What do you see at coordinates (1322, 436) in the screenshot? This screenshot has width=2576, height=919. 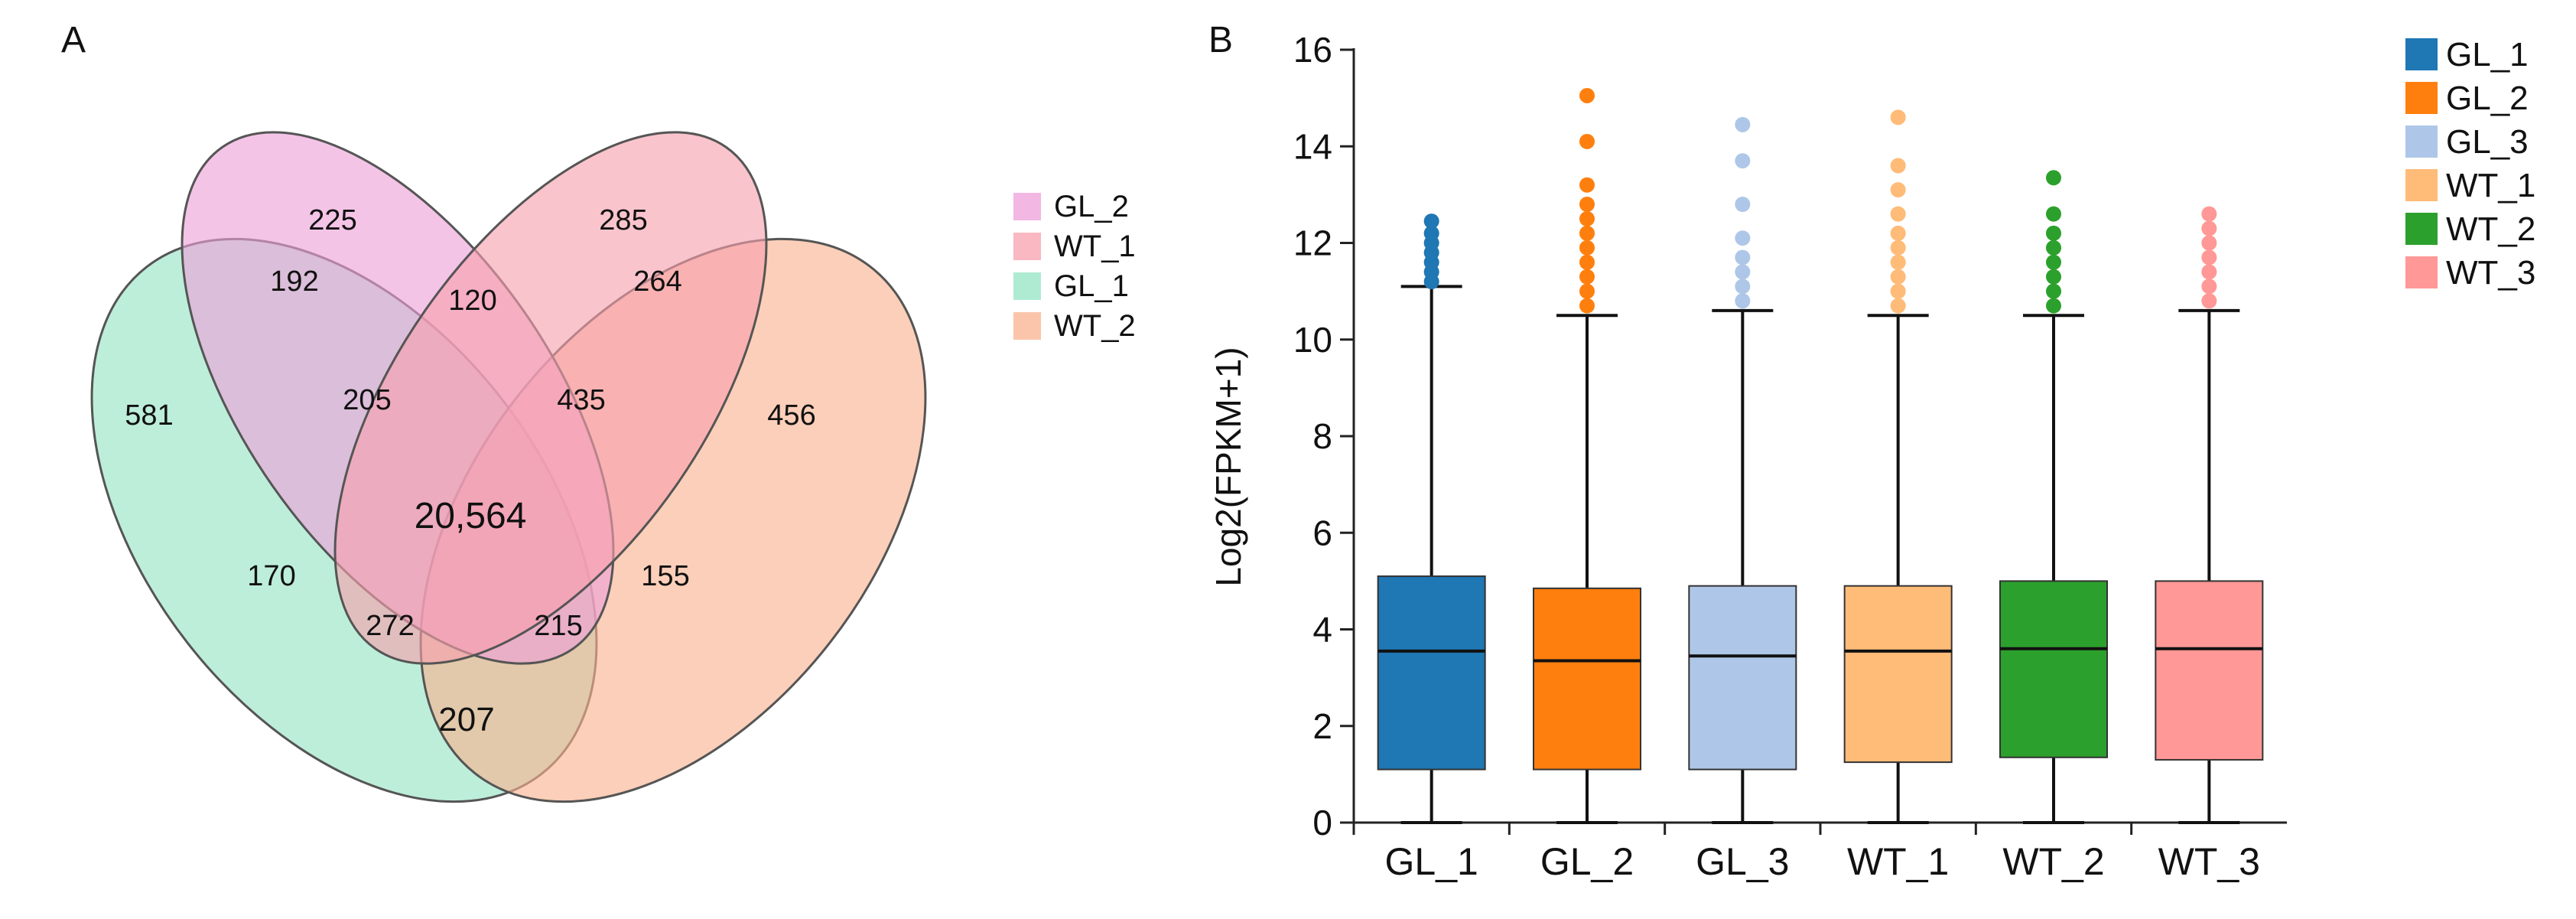 I see `y-tick-label: 8` at bounding box center [1322, 436].